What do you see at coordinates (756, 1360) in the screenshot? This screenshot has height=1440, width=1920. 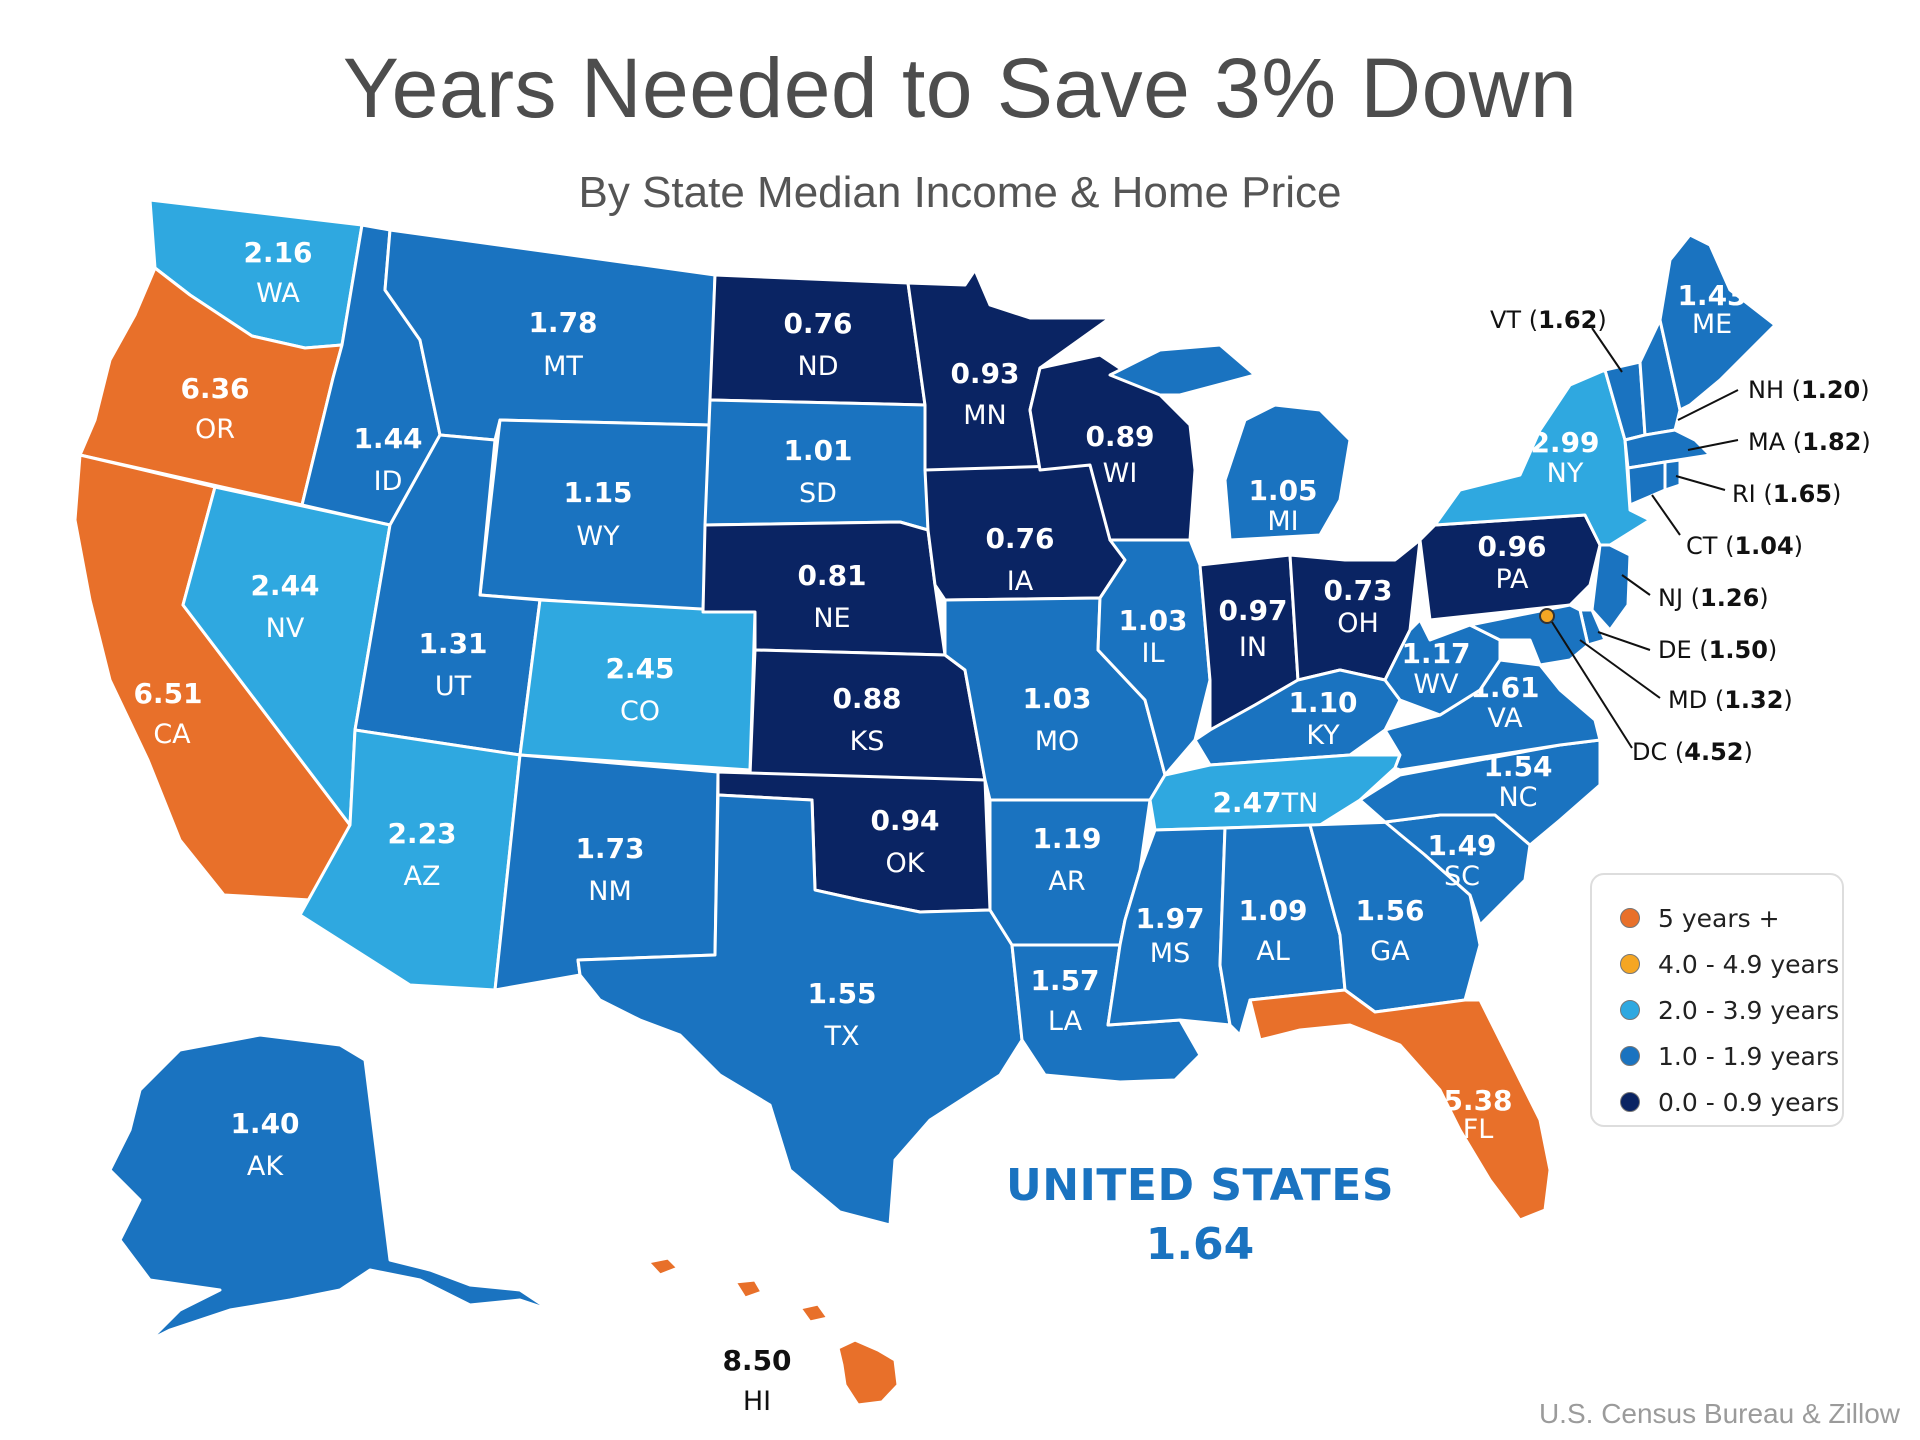 I see `state-hi-value: 8.50` at bounding box center [756, 1360].